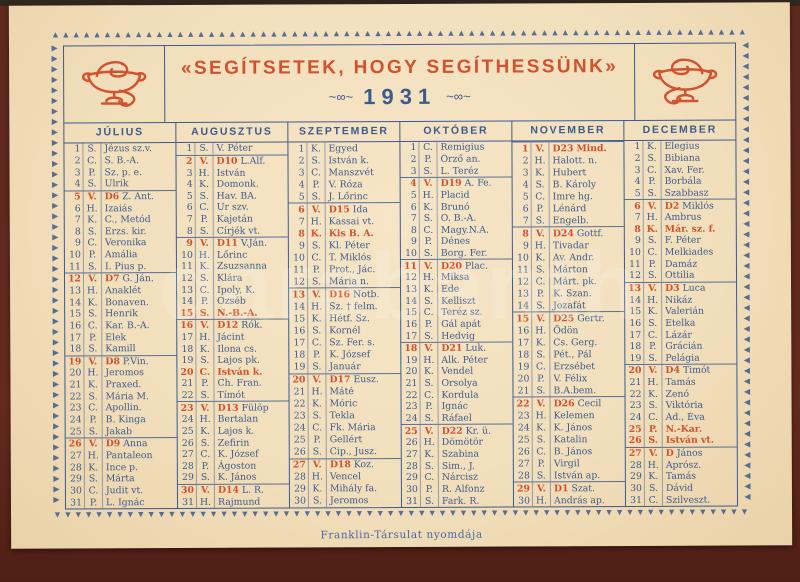  Describe the element at coordinates (74, 243) in the screenshot. I see `day-number: 9` at that location.